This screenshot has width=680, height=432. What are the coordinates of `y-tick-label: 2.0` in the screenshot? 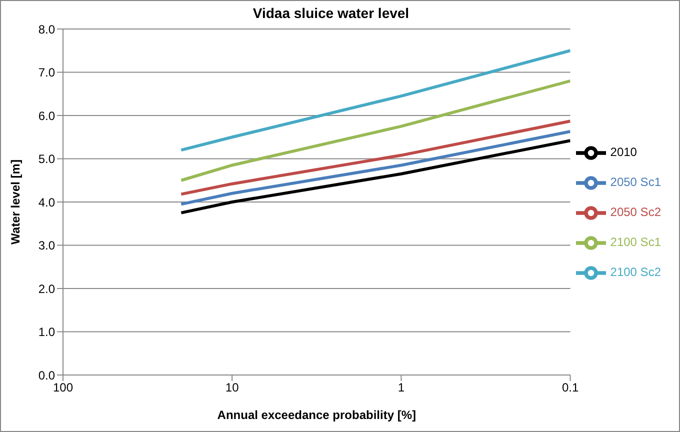 It's located at (47, 289).